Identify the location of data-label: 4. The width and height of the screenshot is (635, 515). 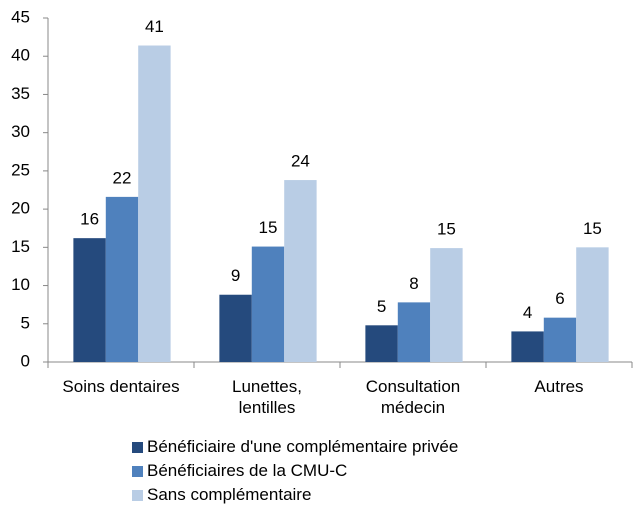
(527, 312).